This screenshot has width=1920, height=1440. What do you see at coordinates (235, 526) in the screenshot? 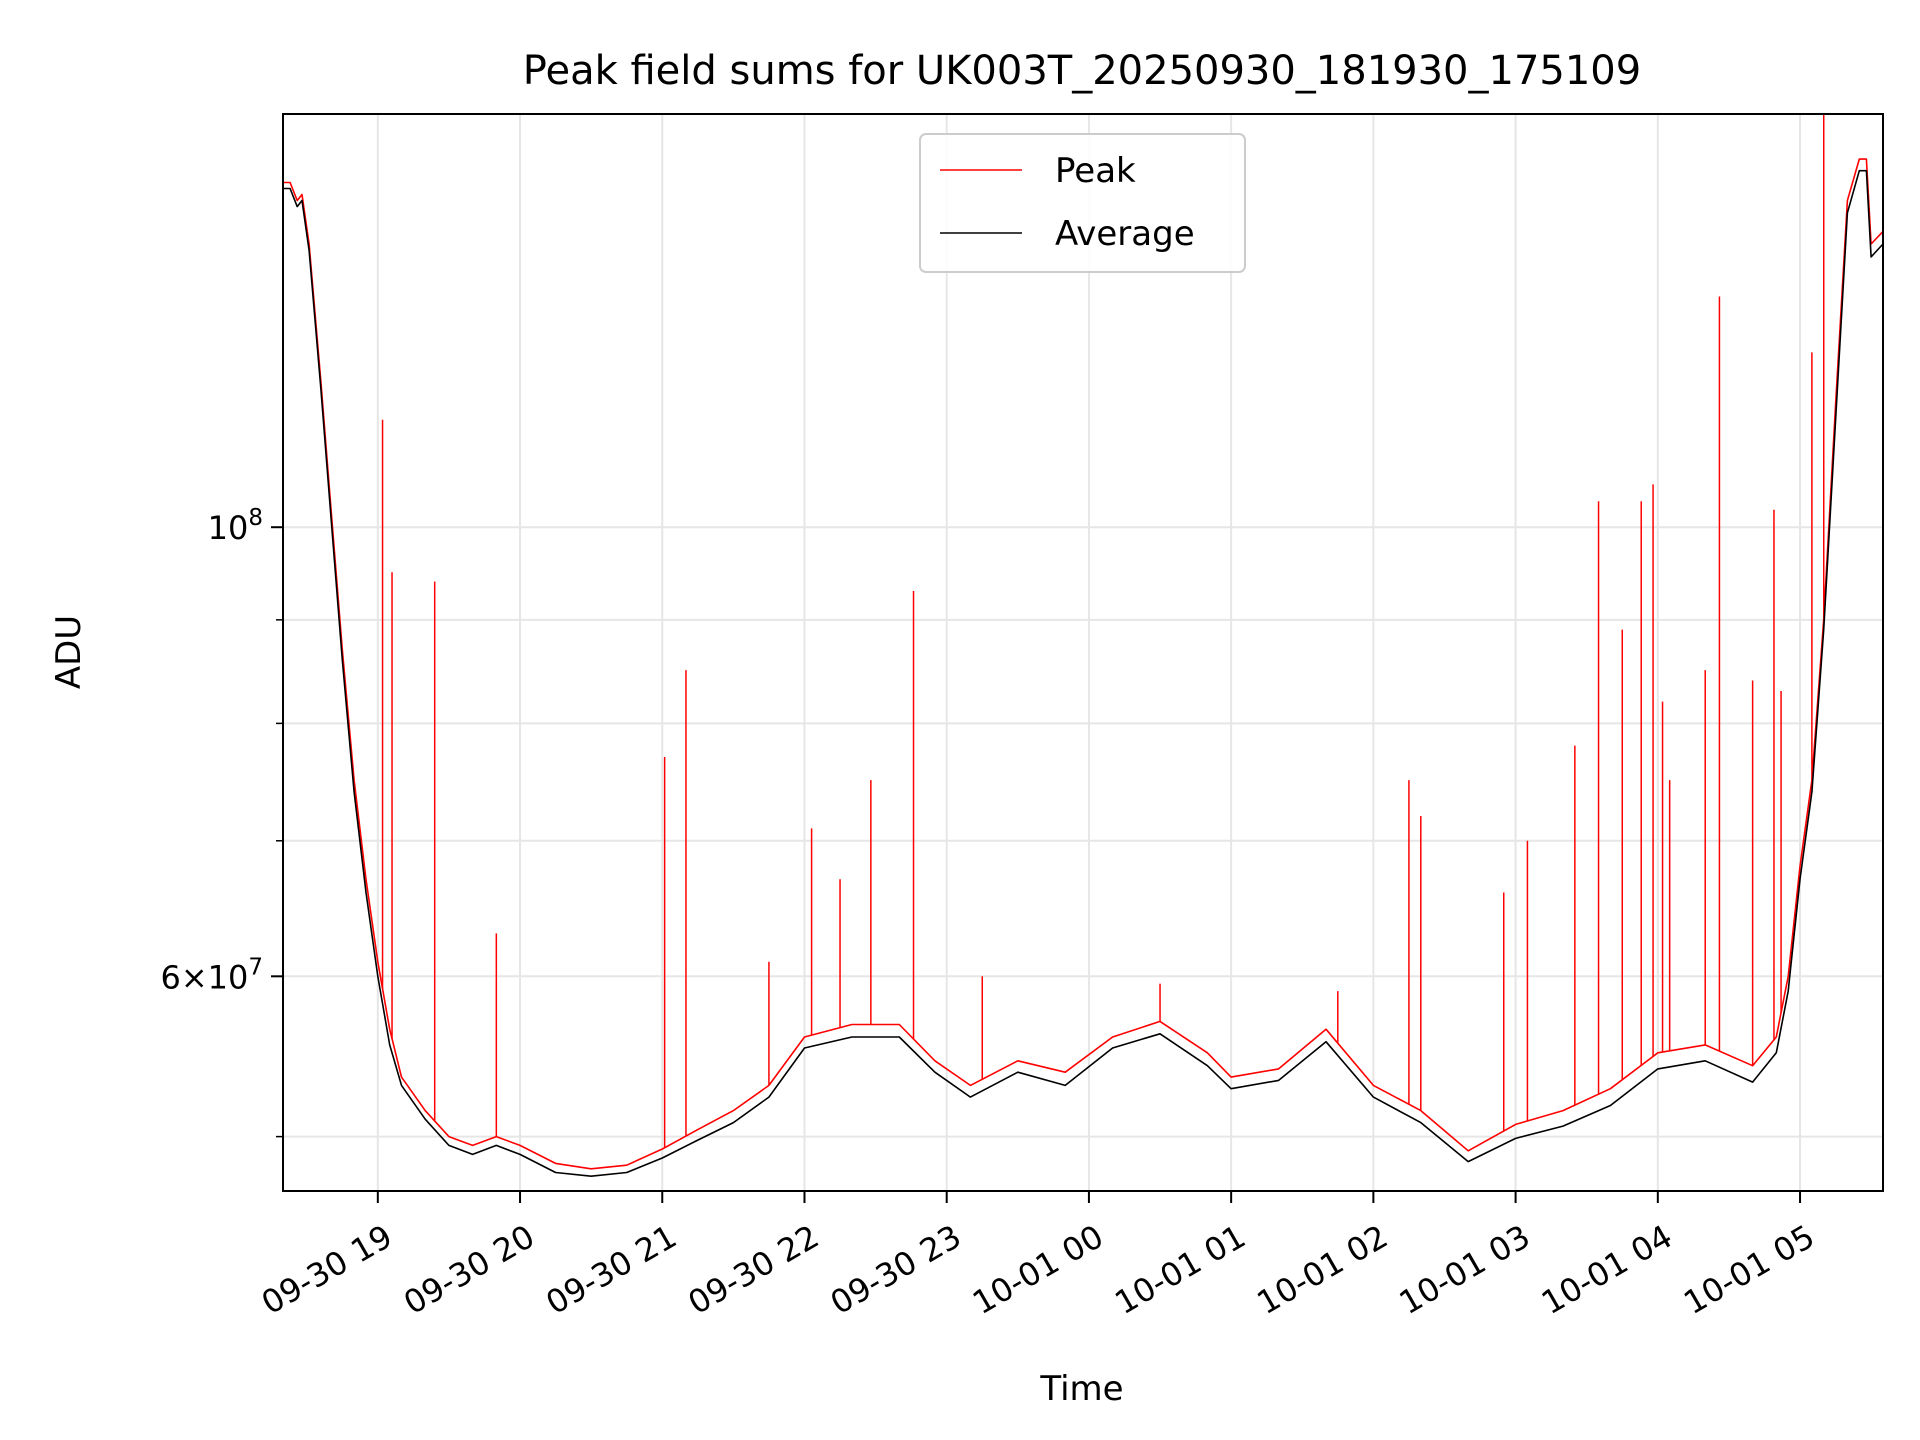
I see `y-tick-label: 108` at bounding box center [235, 526].